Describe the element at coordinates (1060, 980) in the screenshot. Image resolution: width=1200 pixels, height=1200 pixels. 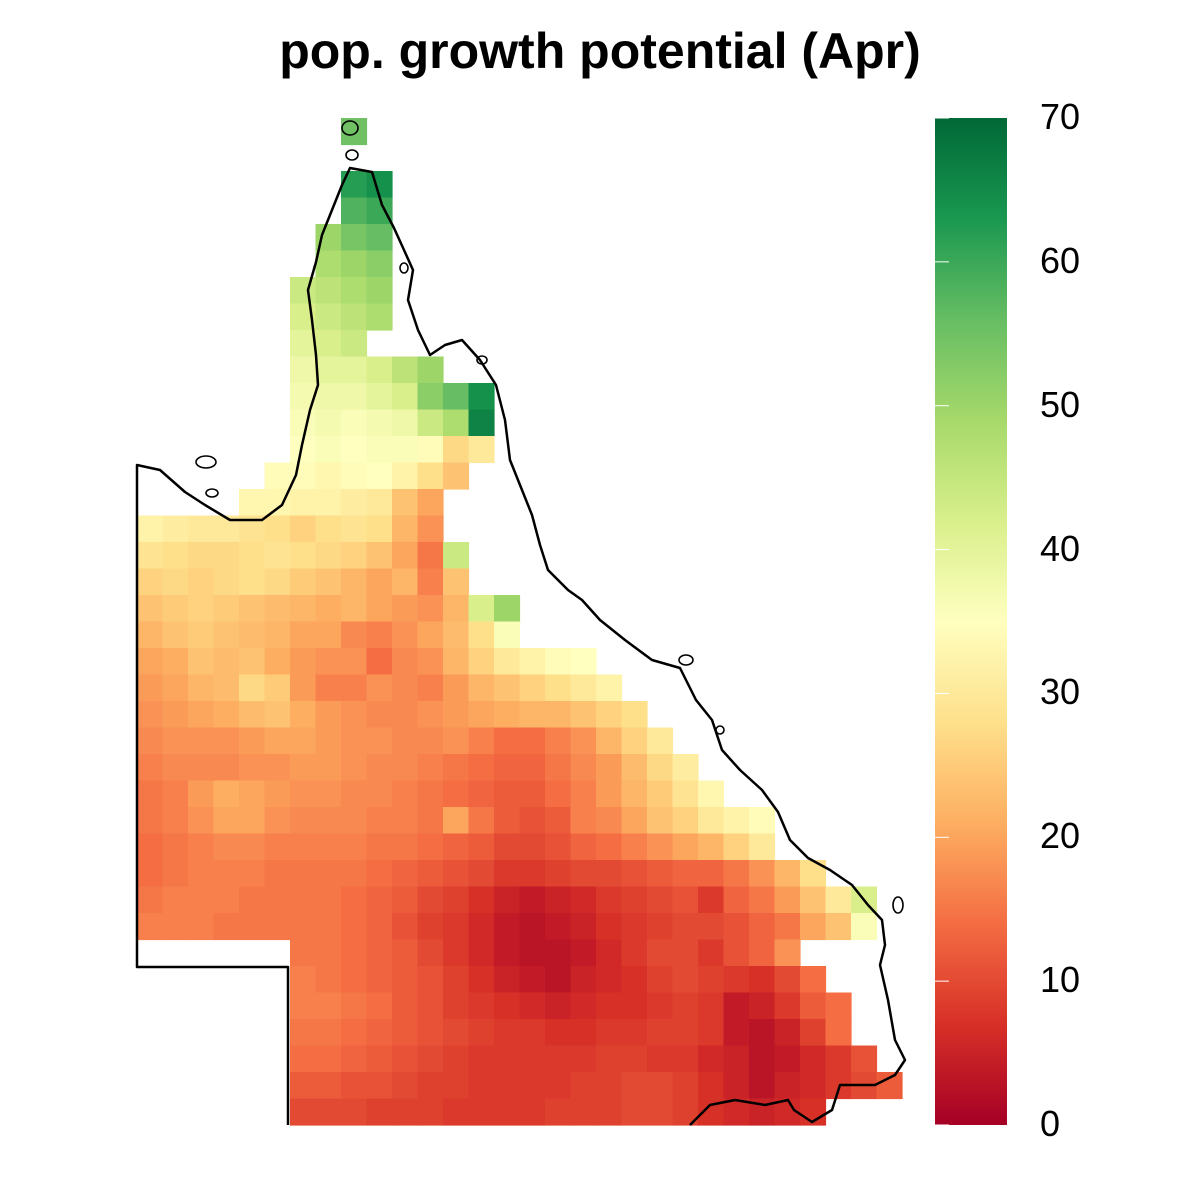
I see `colorbar-tick-label: 10` at that location.